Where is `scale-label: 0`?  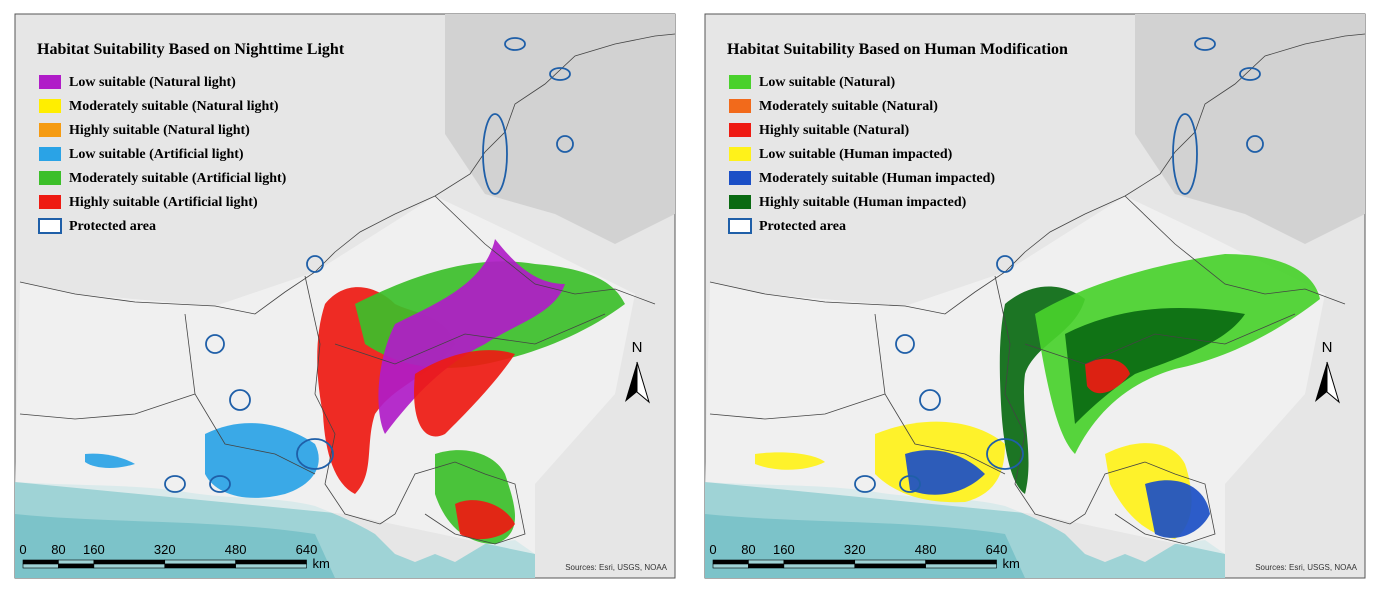 scale-label: 0 is located at coordinates (712, 549).